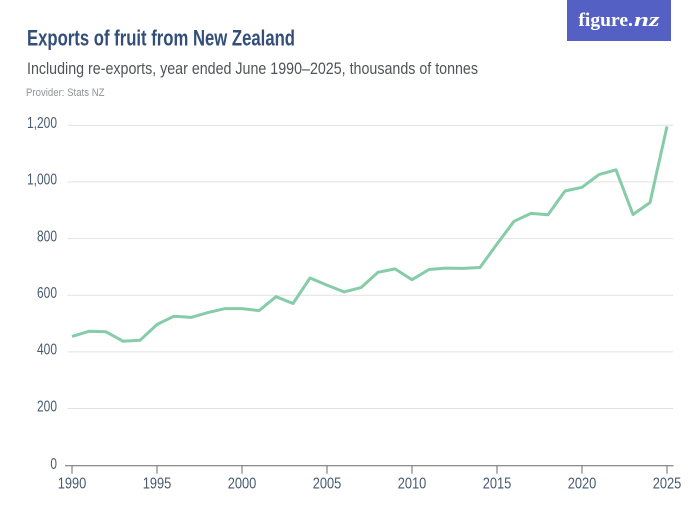 The height and width of the screenshot is (525, 700). What do you see at coordinates (605, 20) in the screenshot?
I see `svg-text: figure.` at bounding box center [605, 20].